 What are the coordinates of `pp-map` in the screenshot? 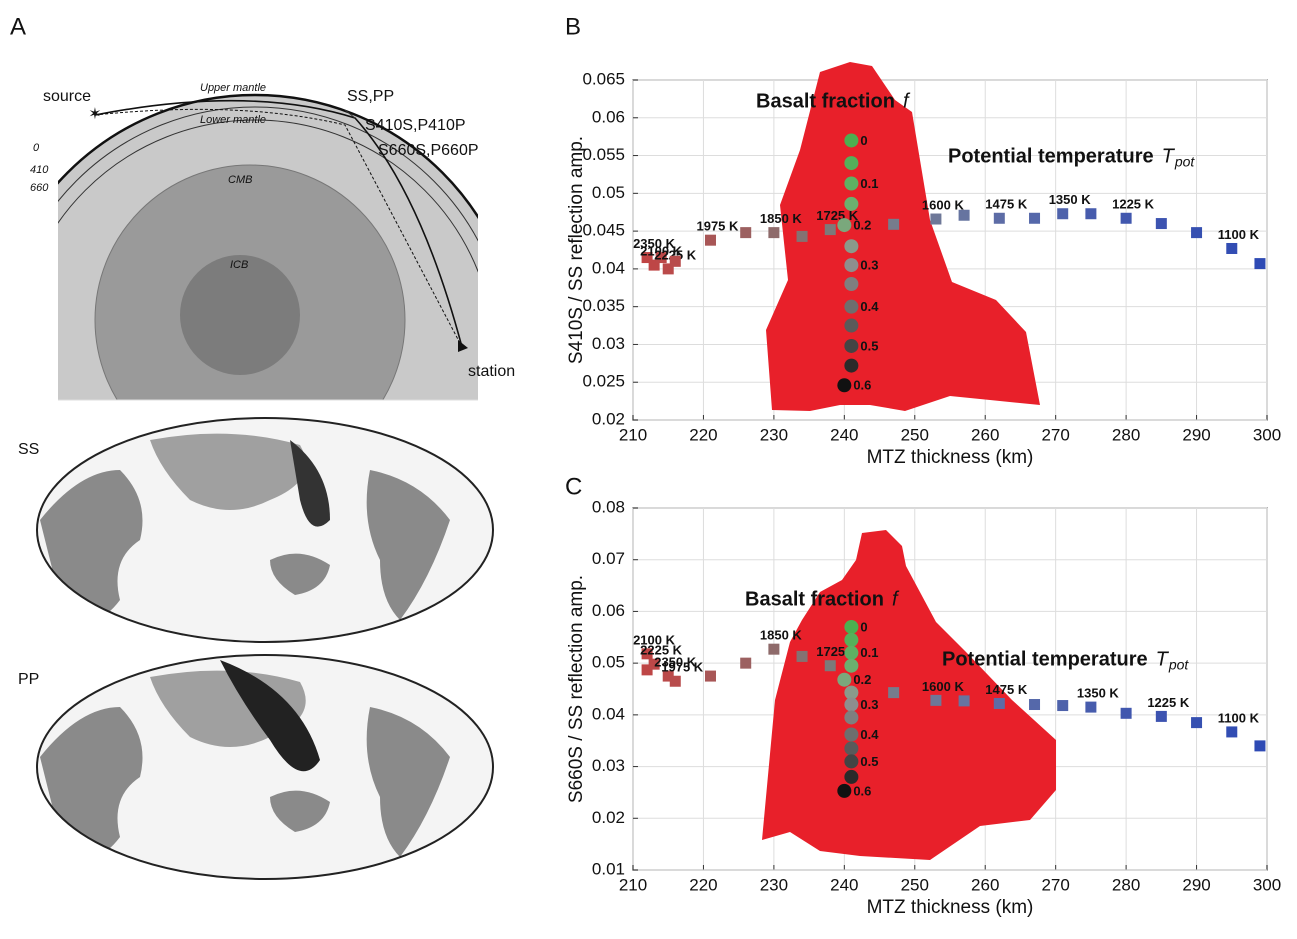 It's located at (265, 767).